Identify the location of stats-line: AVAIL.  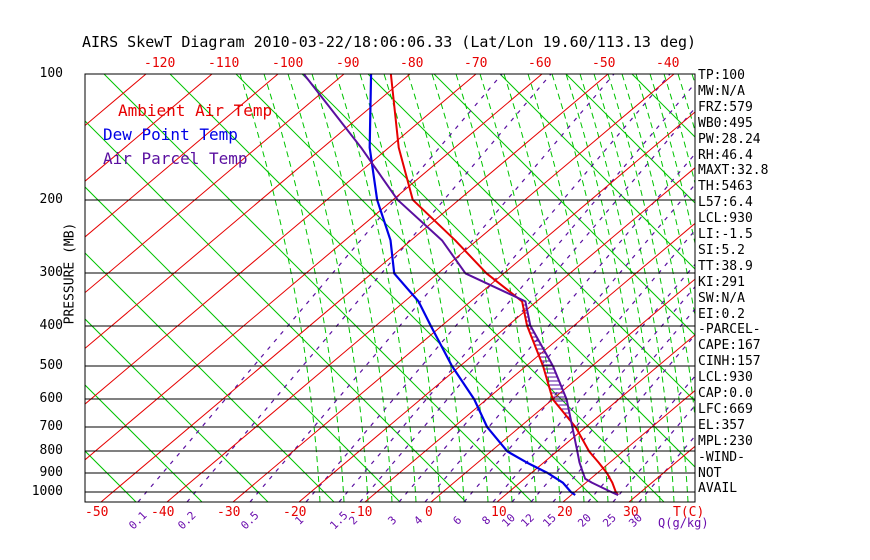
(718, 489).